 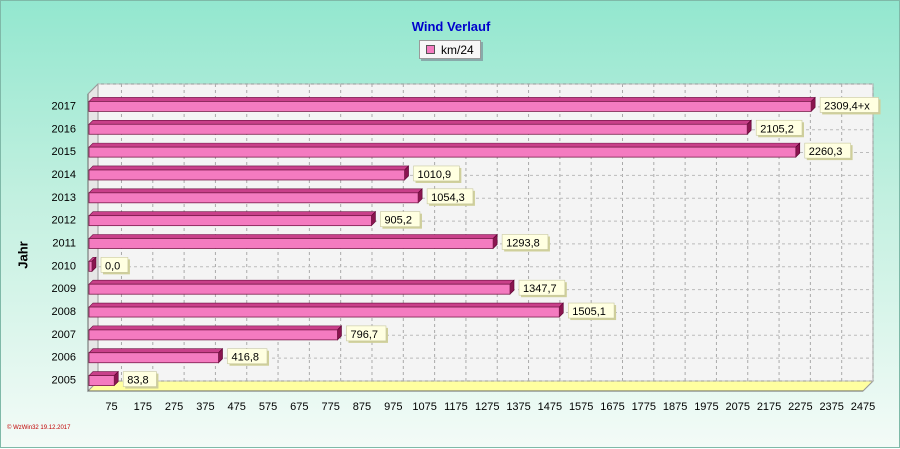 I want to click on x-tick-label: 975, so click(x=393, y=407).